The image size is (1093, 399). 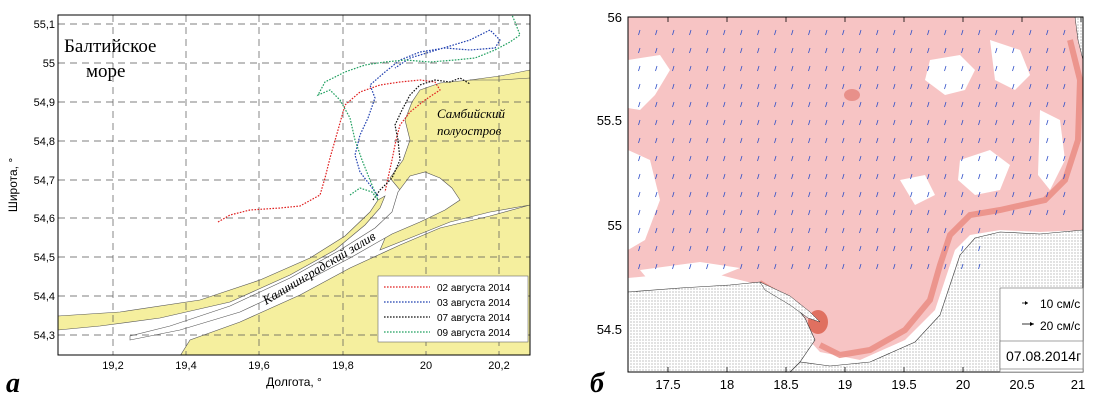 I want to click on panel-letter-b: б, so click(x=597, y=381).